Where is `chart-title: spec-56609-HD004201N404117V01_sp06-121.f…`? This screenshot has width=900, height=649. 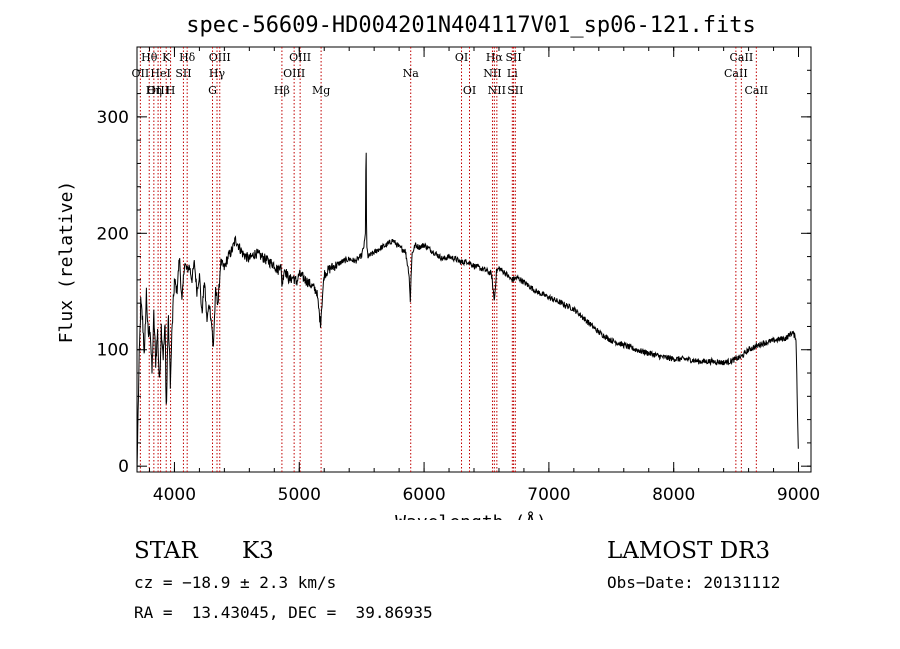 chart-title: spec-56609-HD004201N404117V01_sp06-121.f… is located at coordinates (471, 25).